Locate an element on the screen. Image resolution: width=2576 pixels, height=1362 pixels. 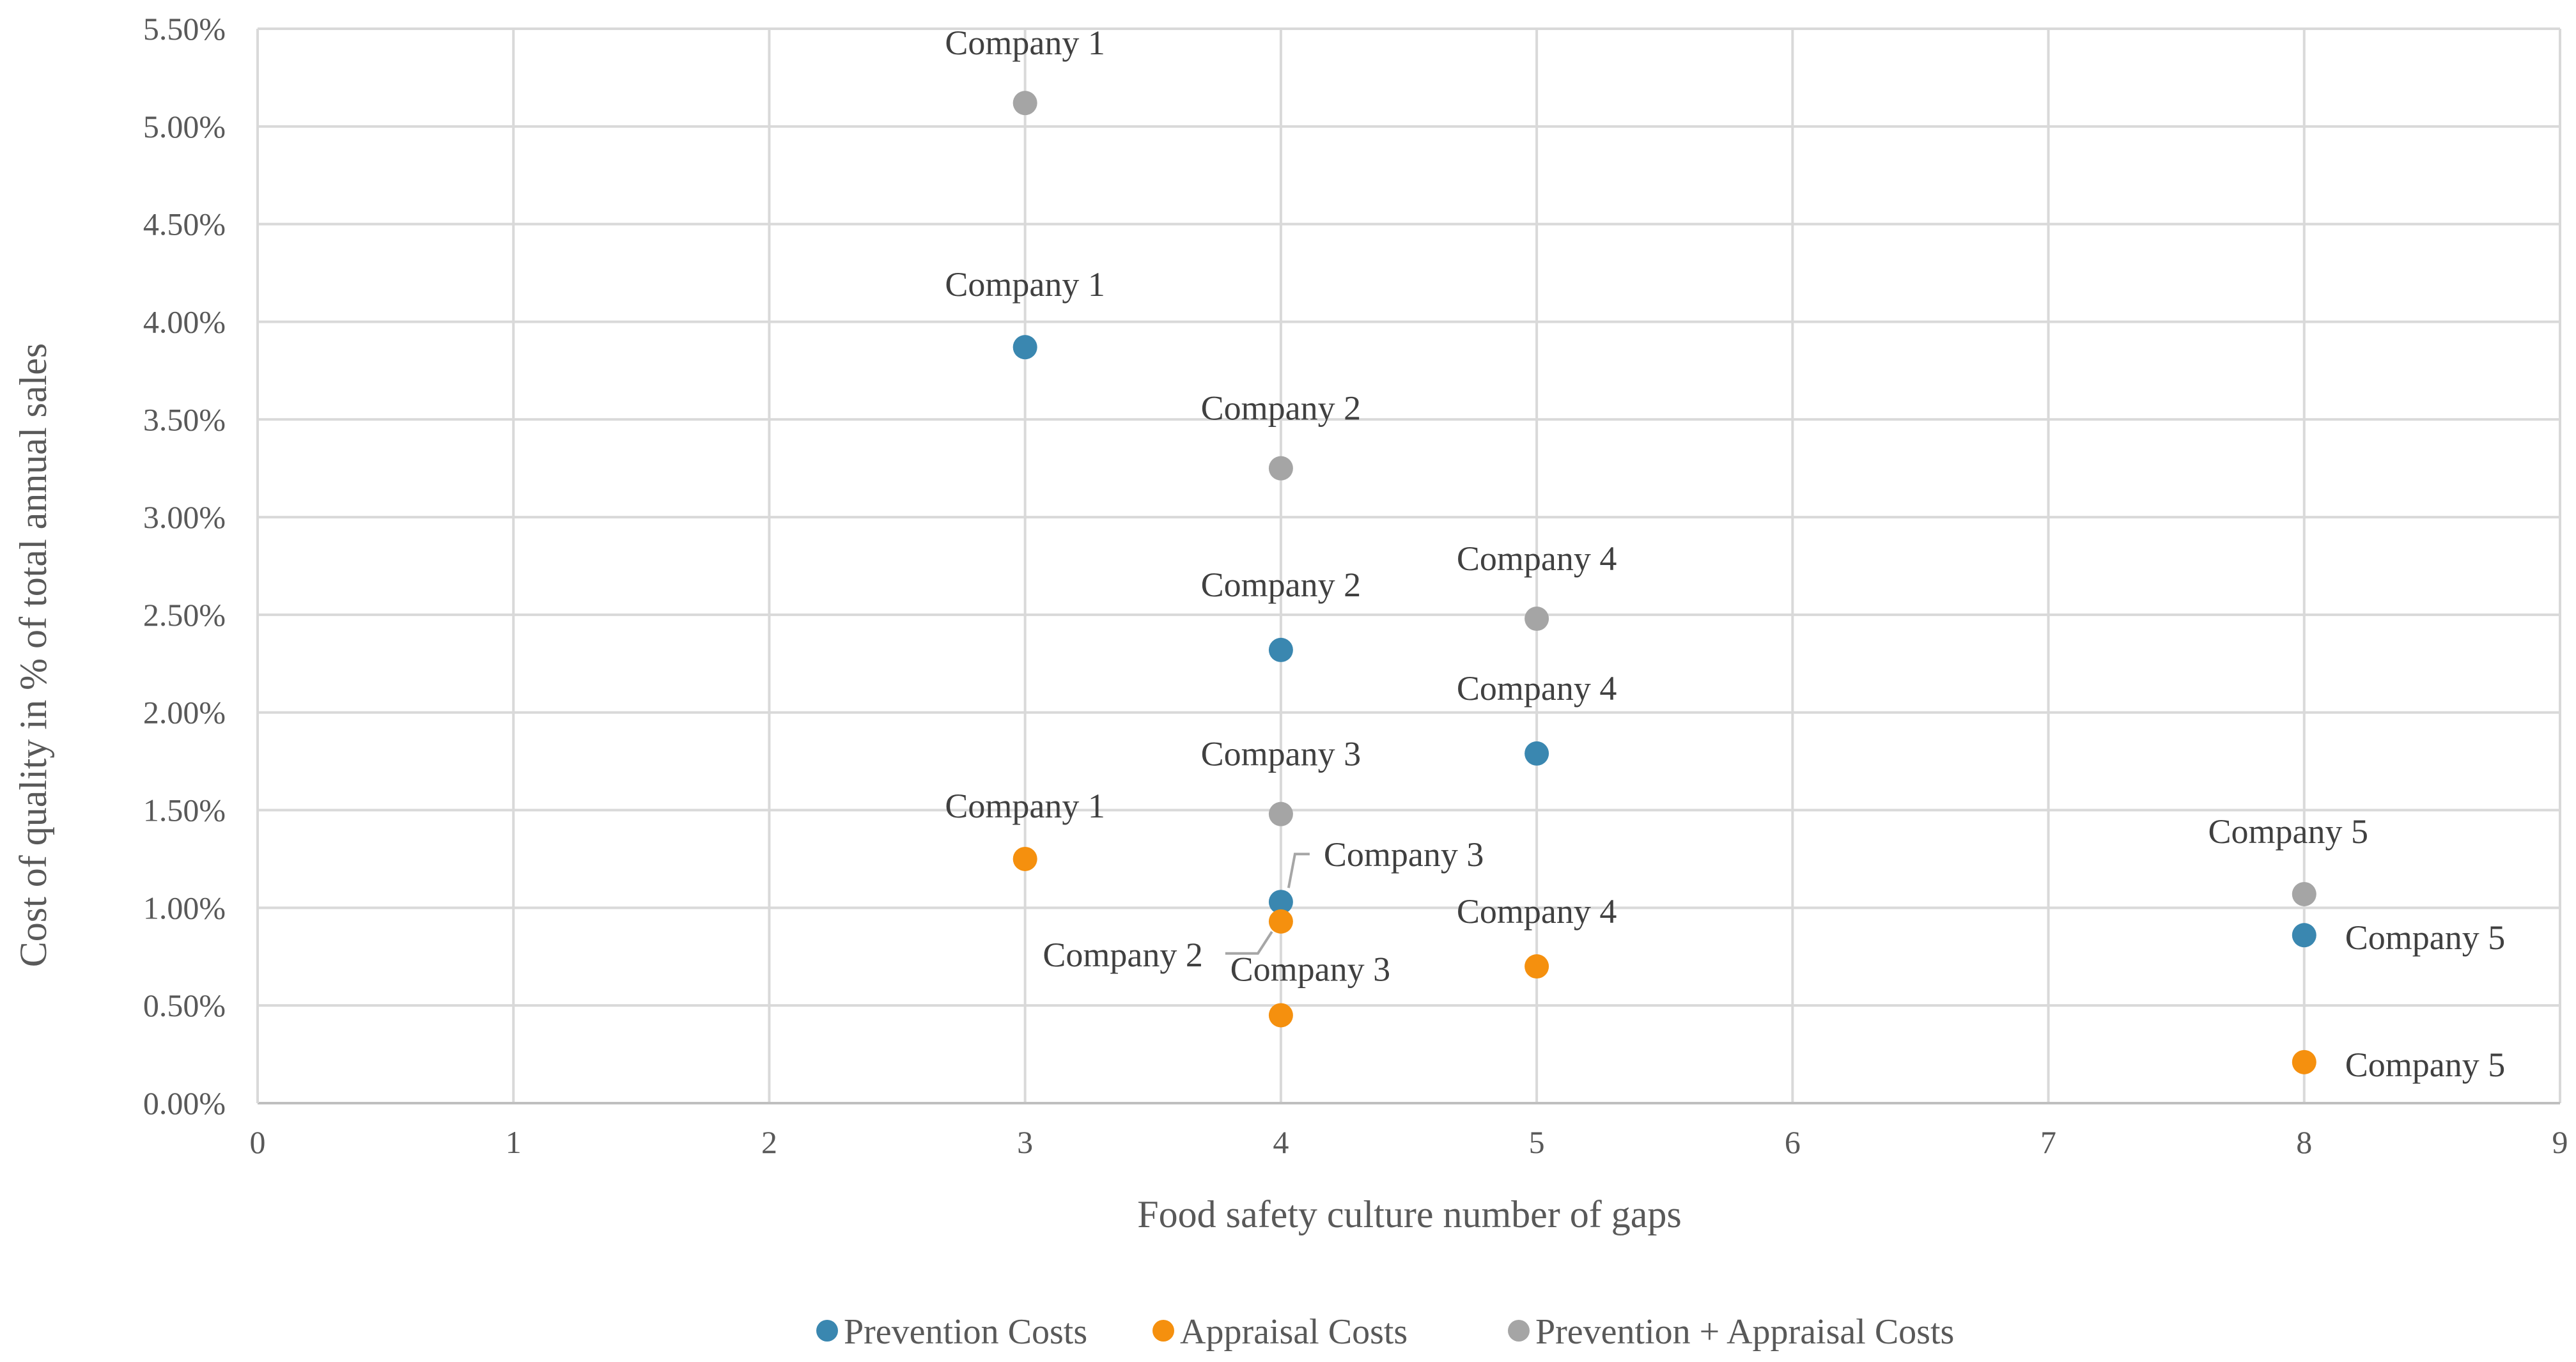
y-tick-label: 4.00% is located at coordinates (185, 321).